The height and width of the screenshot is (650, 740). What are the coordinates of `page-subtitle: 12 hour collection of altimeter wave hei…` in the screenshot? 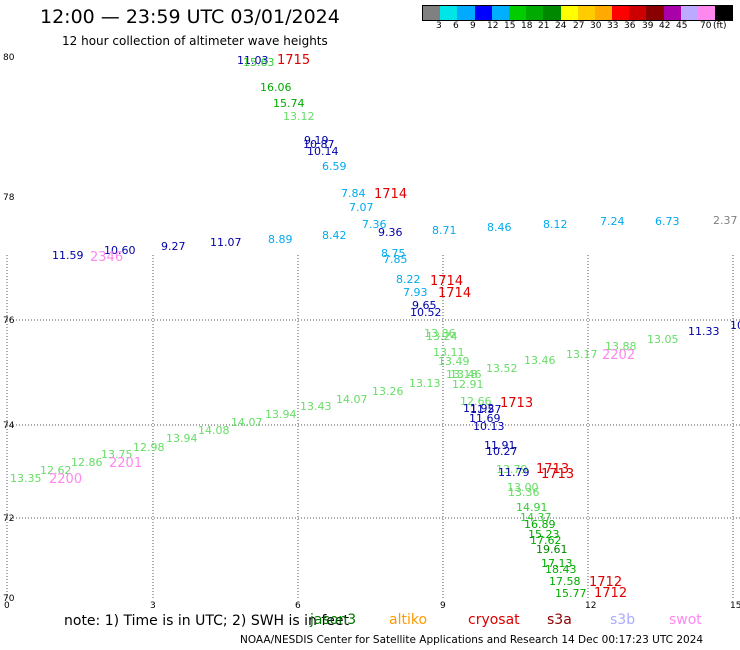 It's located at (195, 41).